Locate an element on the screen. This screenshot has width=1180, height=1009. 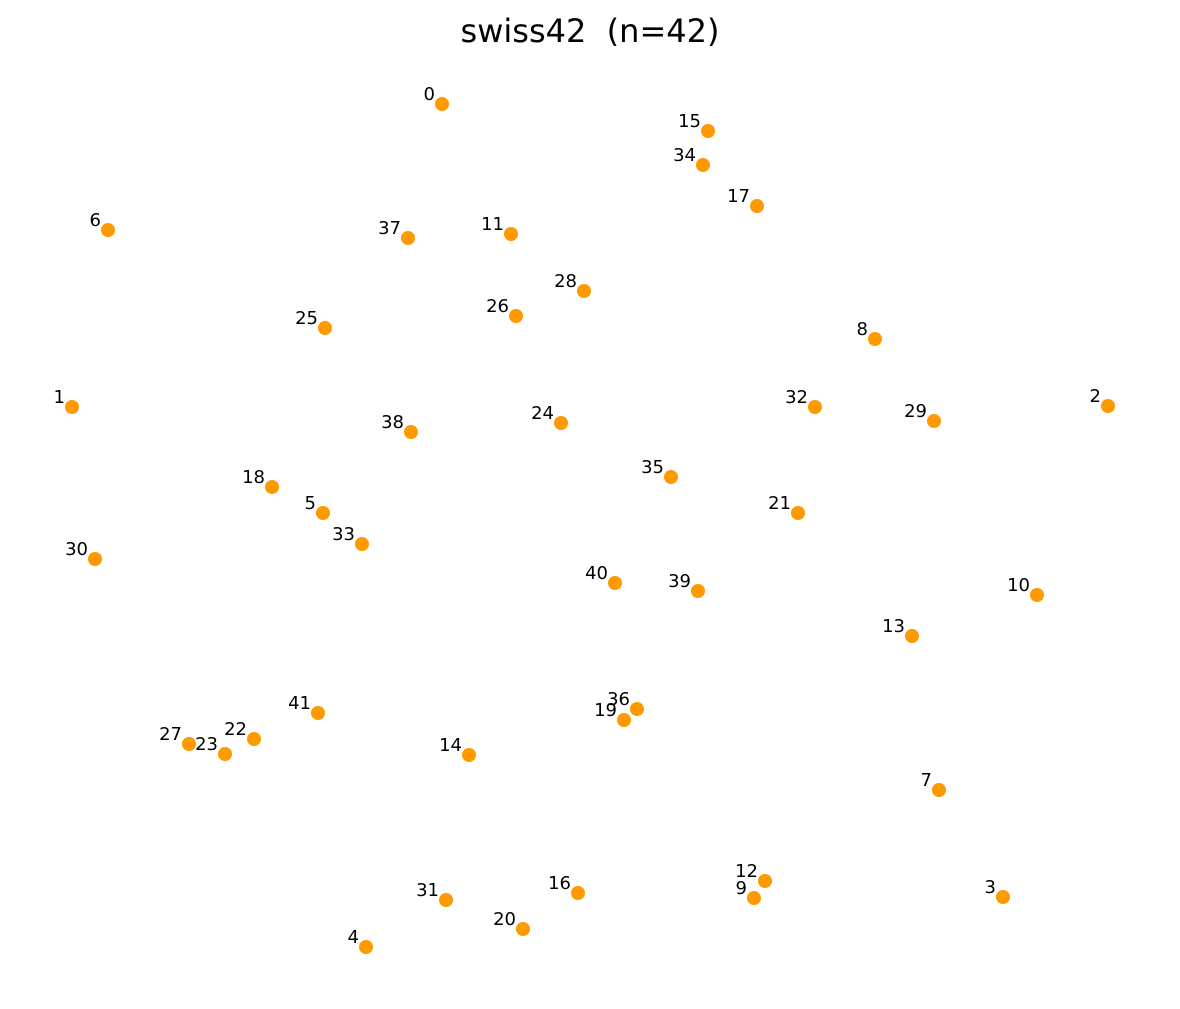
node-label: 37 is located at coordinates (389, 228).